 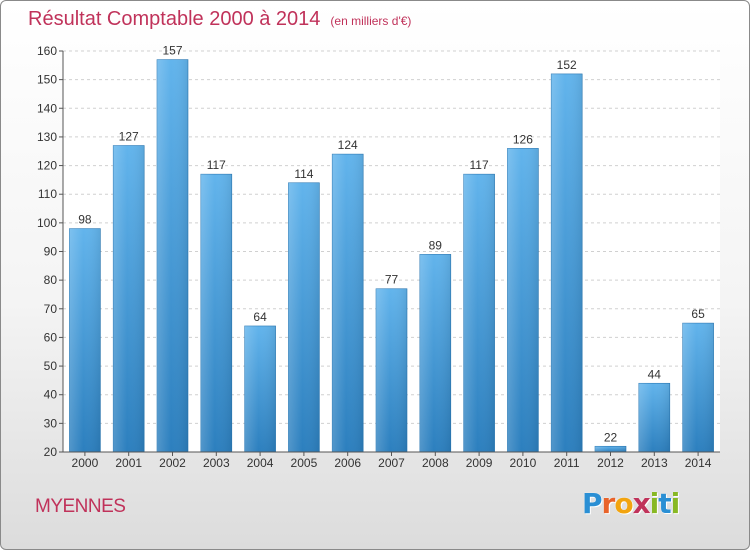 What do you see at coordinates (303, 174) in the screenshot?
I see `data-label: 114` at bounding box center [303, 174].